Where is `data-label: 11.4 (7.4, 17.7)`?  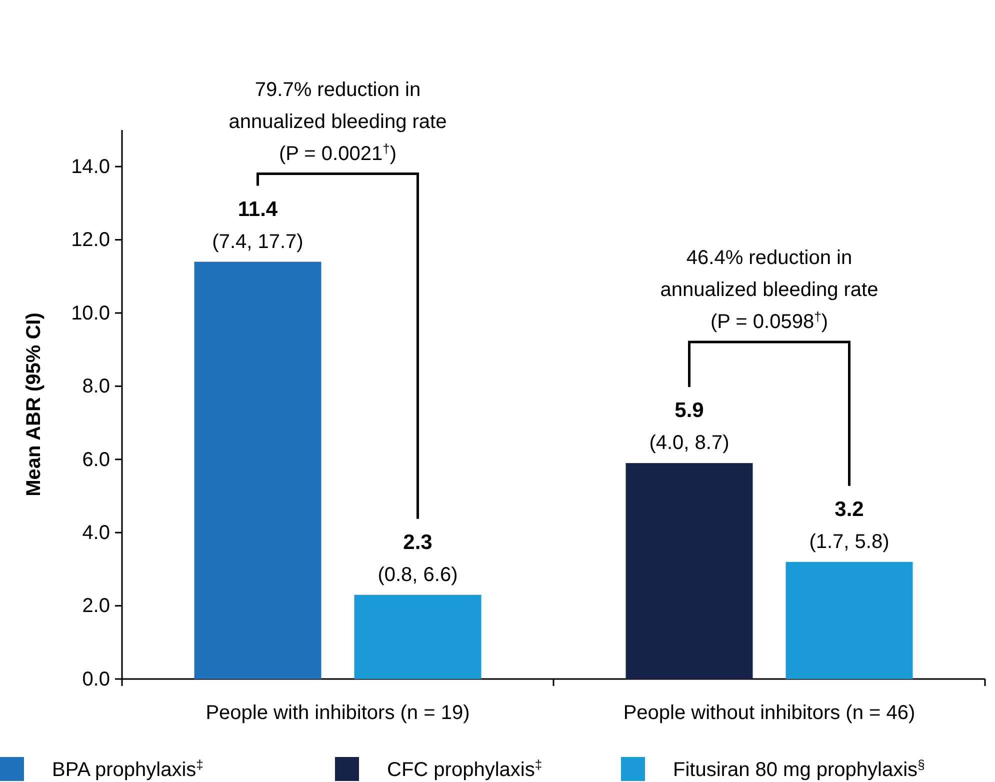 data-label: 11.4 (7.4, 17.7) is located at coordinates (258, 225).